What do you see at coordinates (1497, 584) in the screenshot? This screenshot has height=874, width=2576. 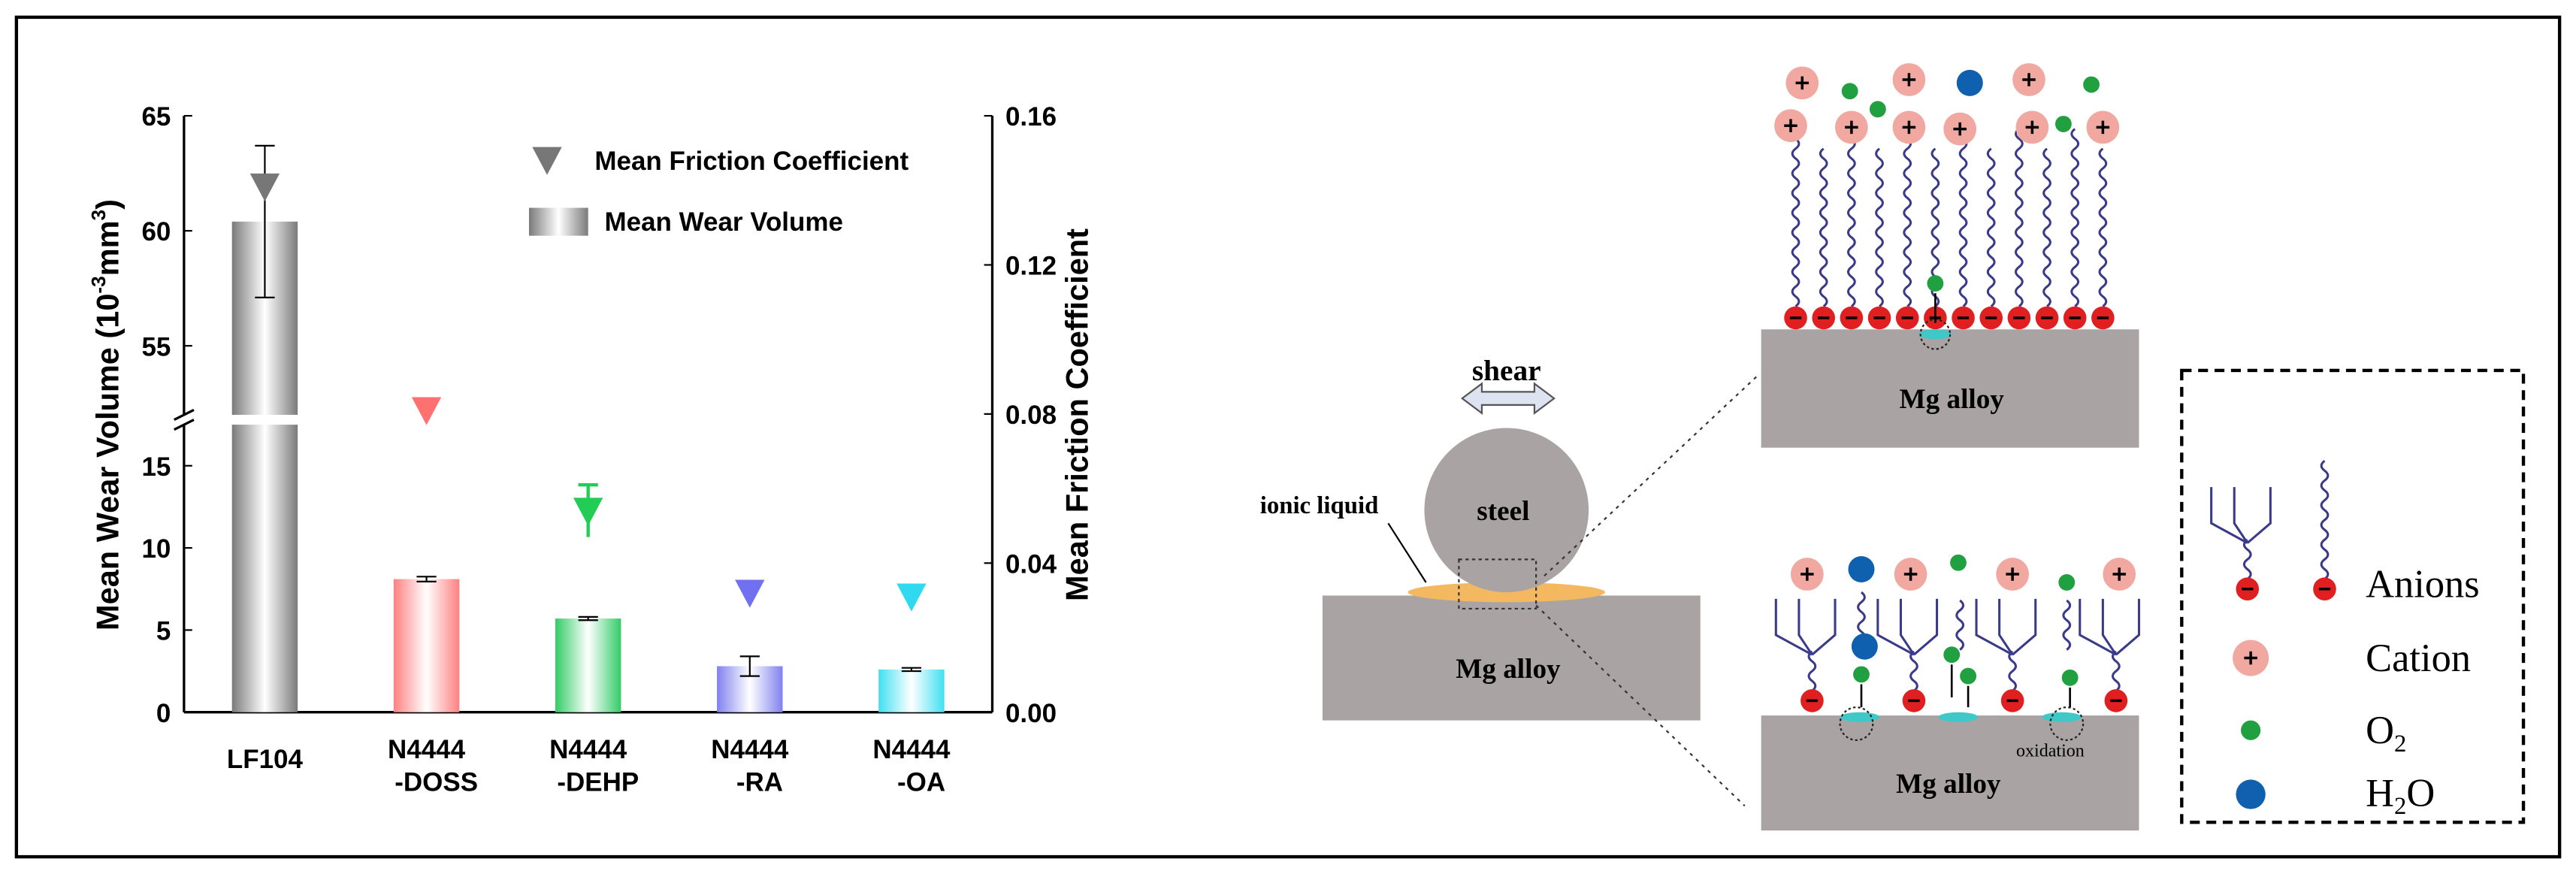 I see `zoom-box` at bounding box center [1497, 584].